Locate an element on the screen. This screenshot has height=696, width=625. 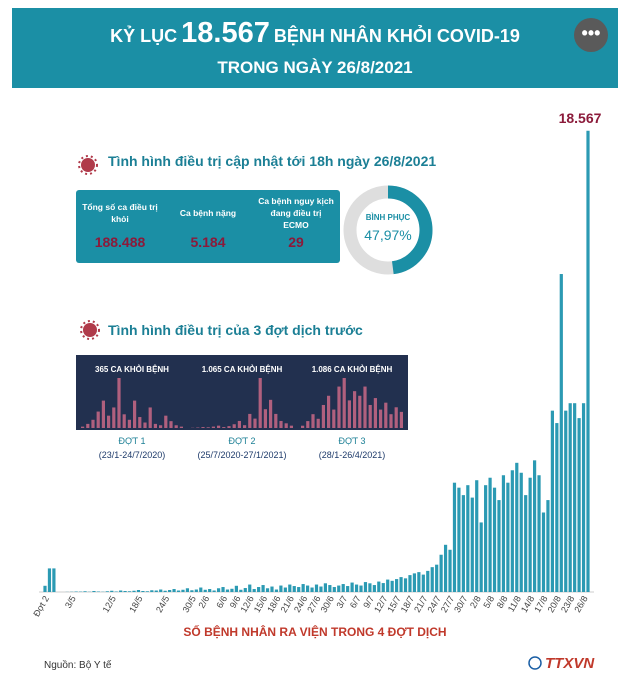
x-tick-label: 30/6 is located at coordinates (327, 604).